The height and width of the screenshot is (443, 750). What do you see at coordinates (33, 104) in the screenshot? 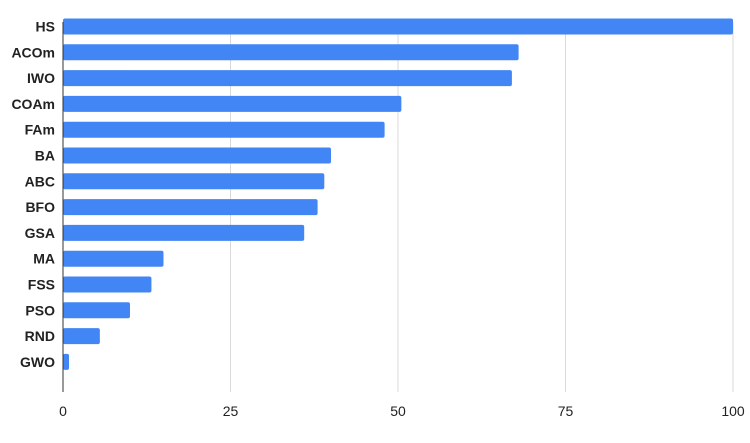
I see `category-label: COAm` at bounding box center [33, 104].